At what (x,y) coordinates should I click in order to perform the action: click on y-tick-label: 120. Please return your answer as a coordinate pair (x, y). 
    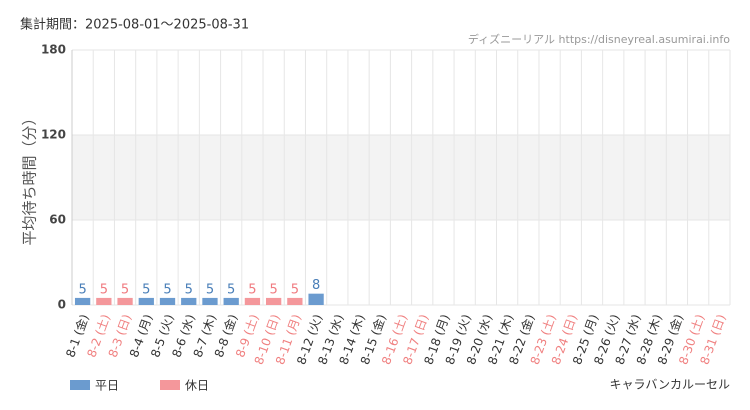
    Looking at the image, I should click on (53, 135).